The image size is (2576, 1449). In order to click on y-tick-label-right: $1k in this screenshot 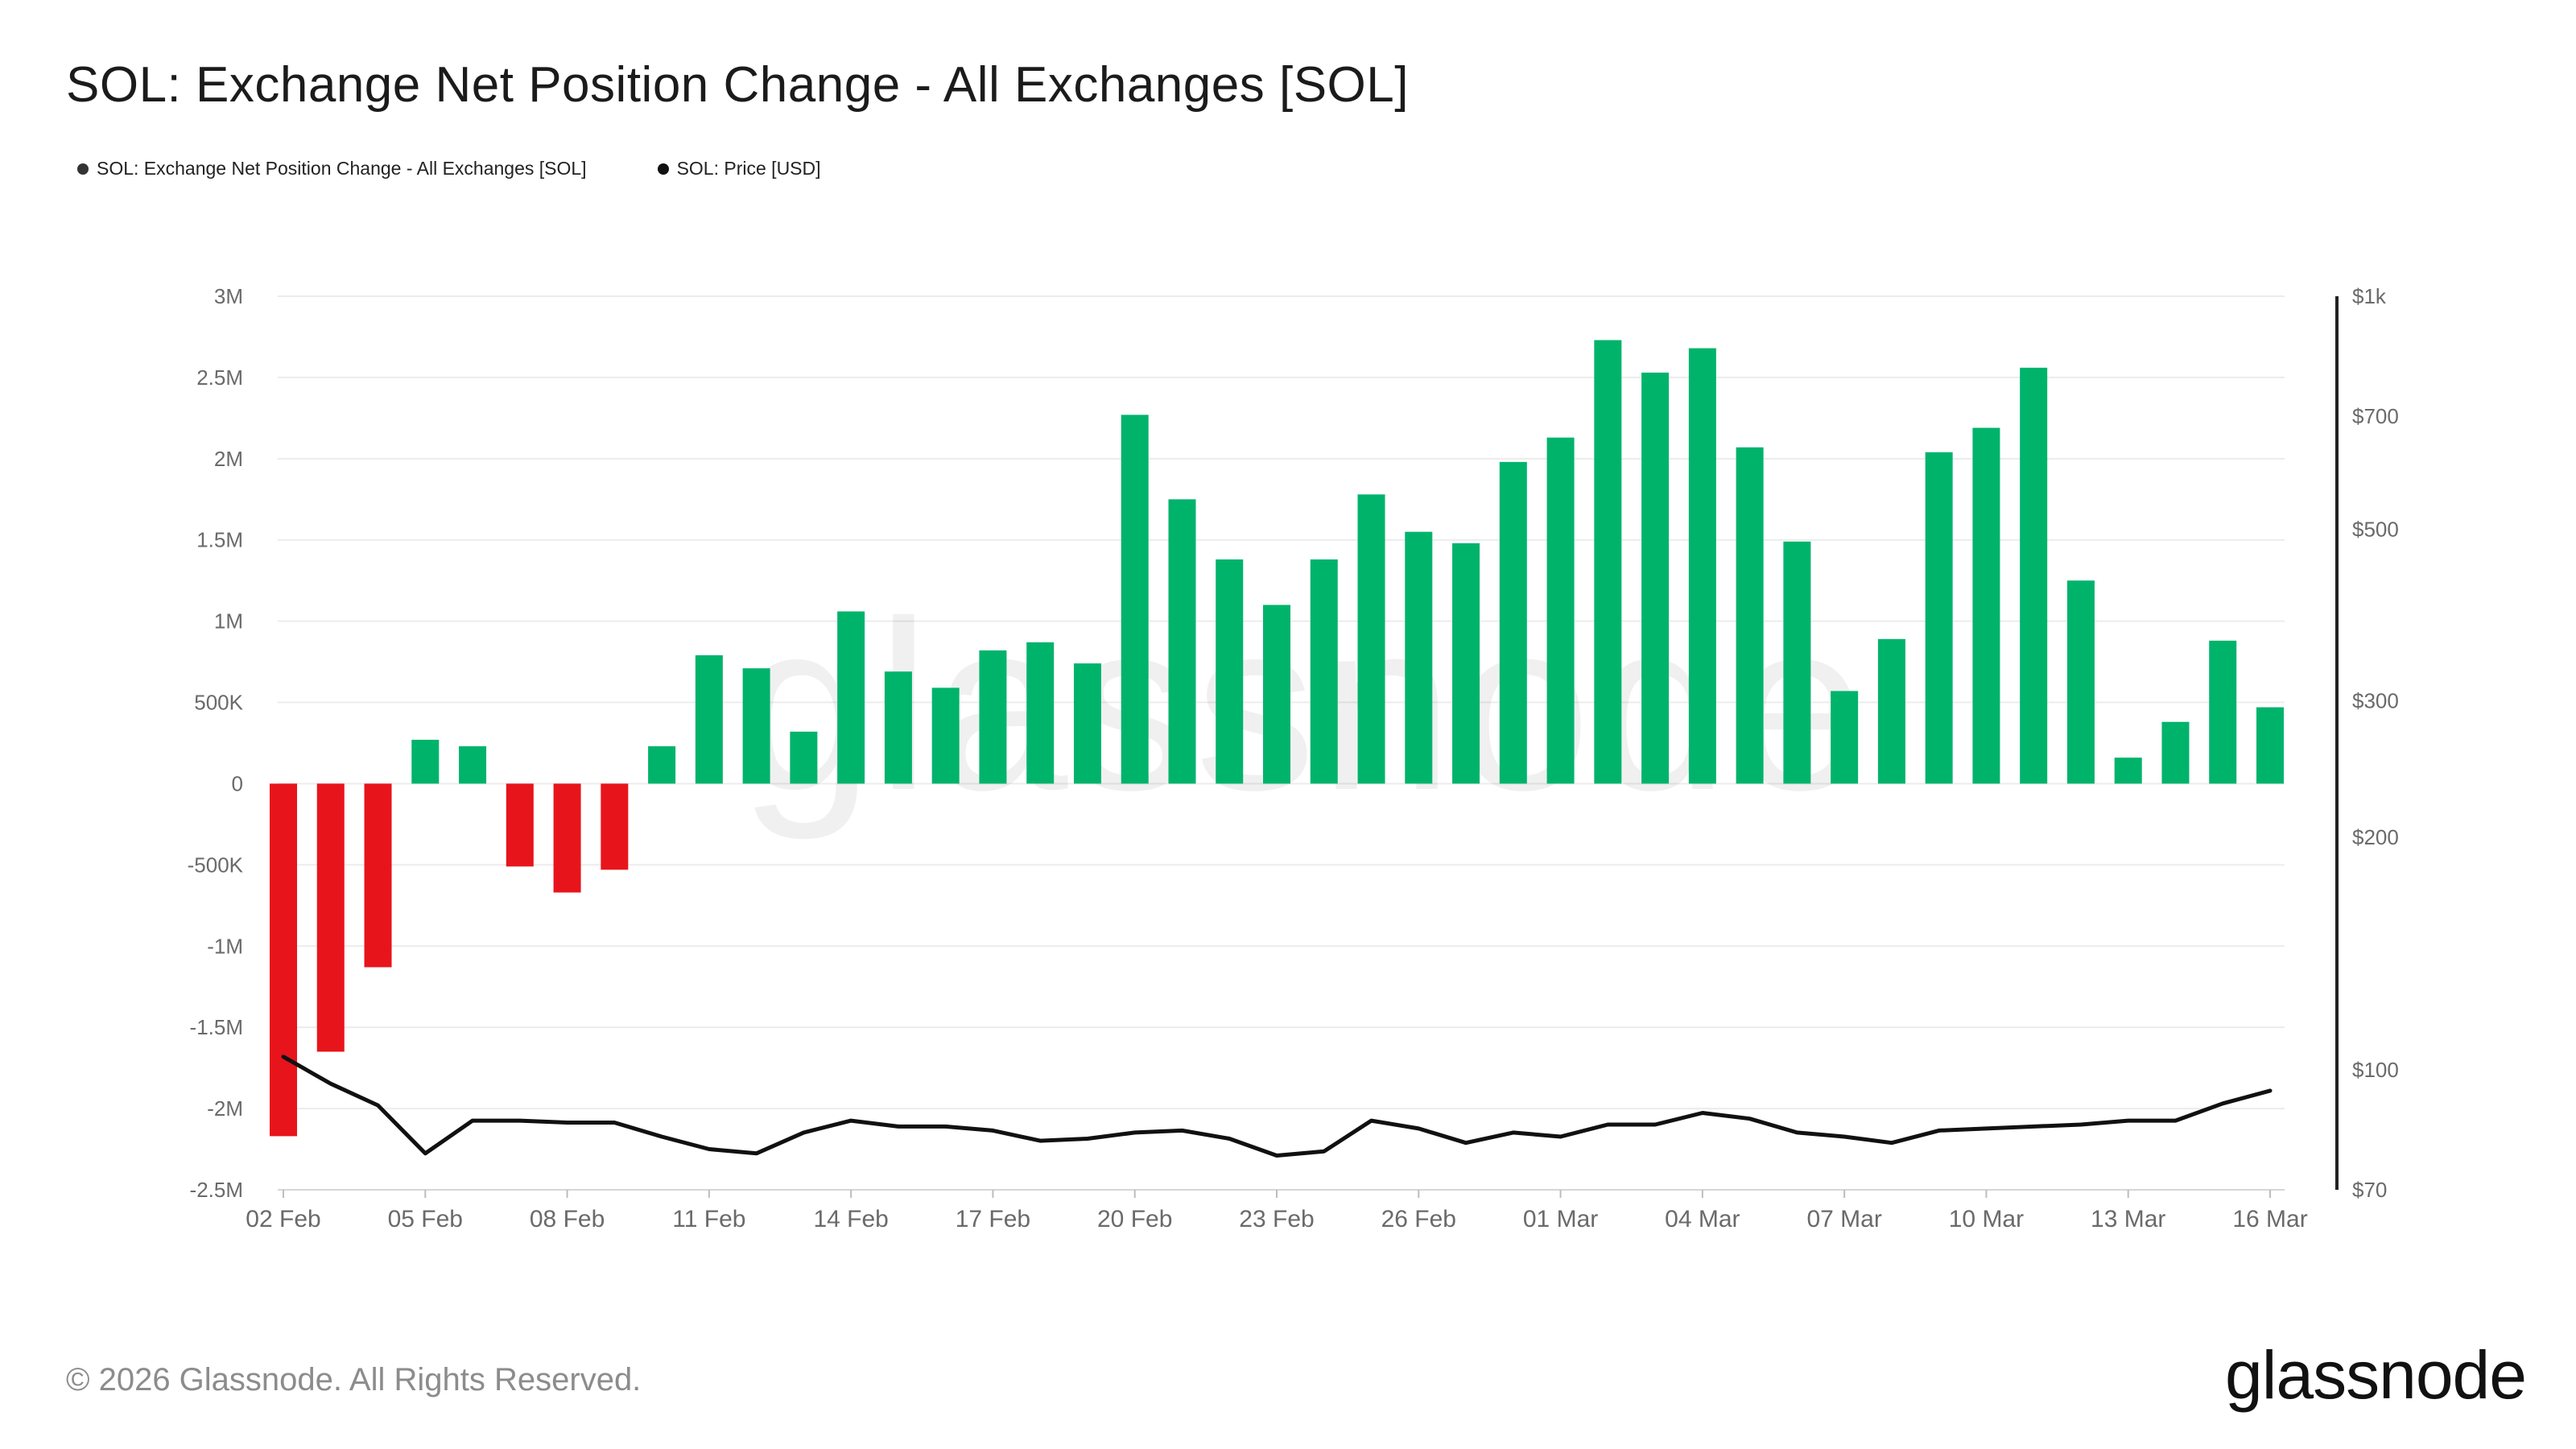, I will do `click(2369, 296)`.